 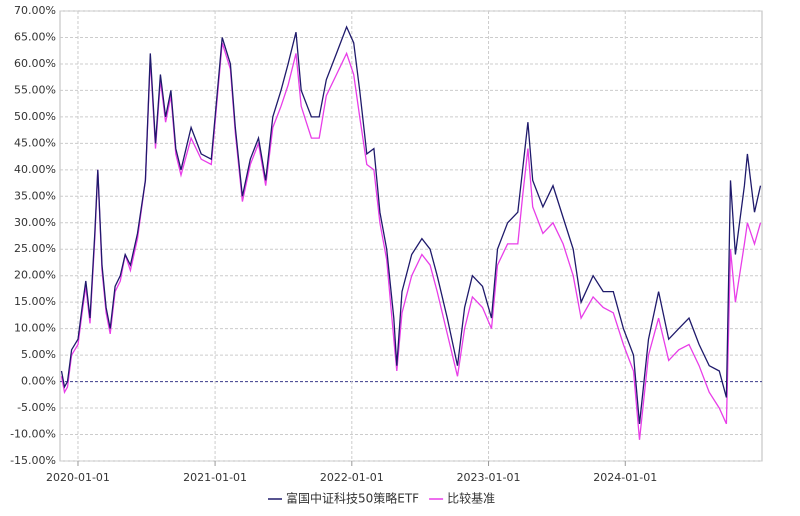 What do you see at coordinates (352, 498) in the screenshot?
I see `legend-label: 富国中证科技50策略ETF` at bounding box center [352, 498].